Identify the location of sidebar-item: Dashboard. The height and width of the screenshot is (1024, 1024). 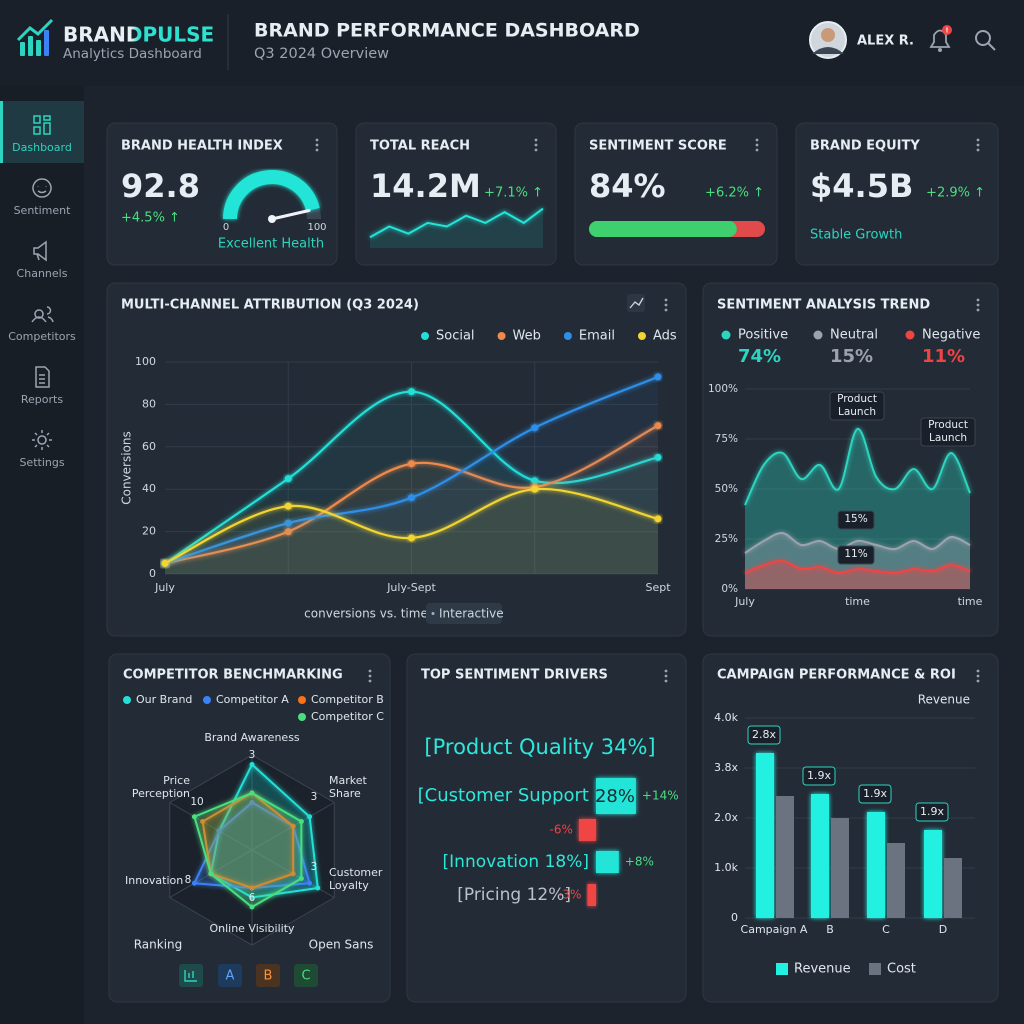
(42, 147).